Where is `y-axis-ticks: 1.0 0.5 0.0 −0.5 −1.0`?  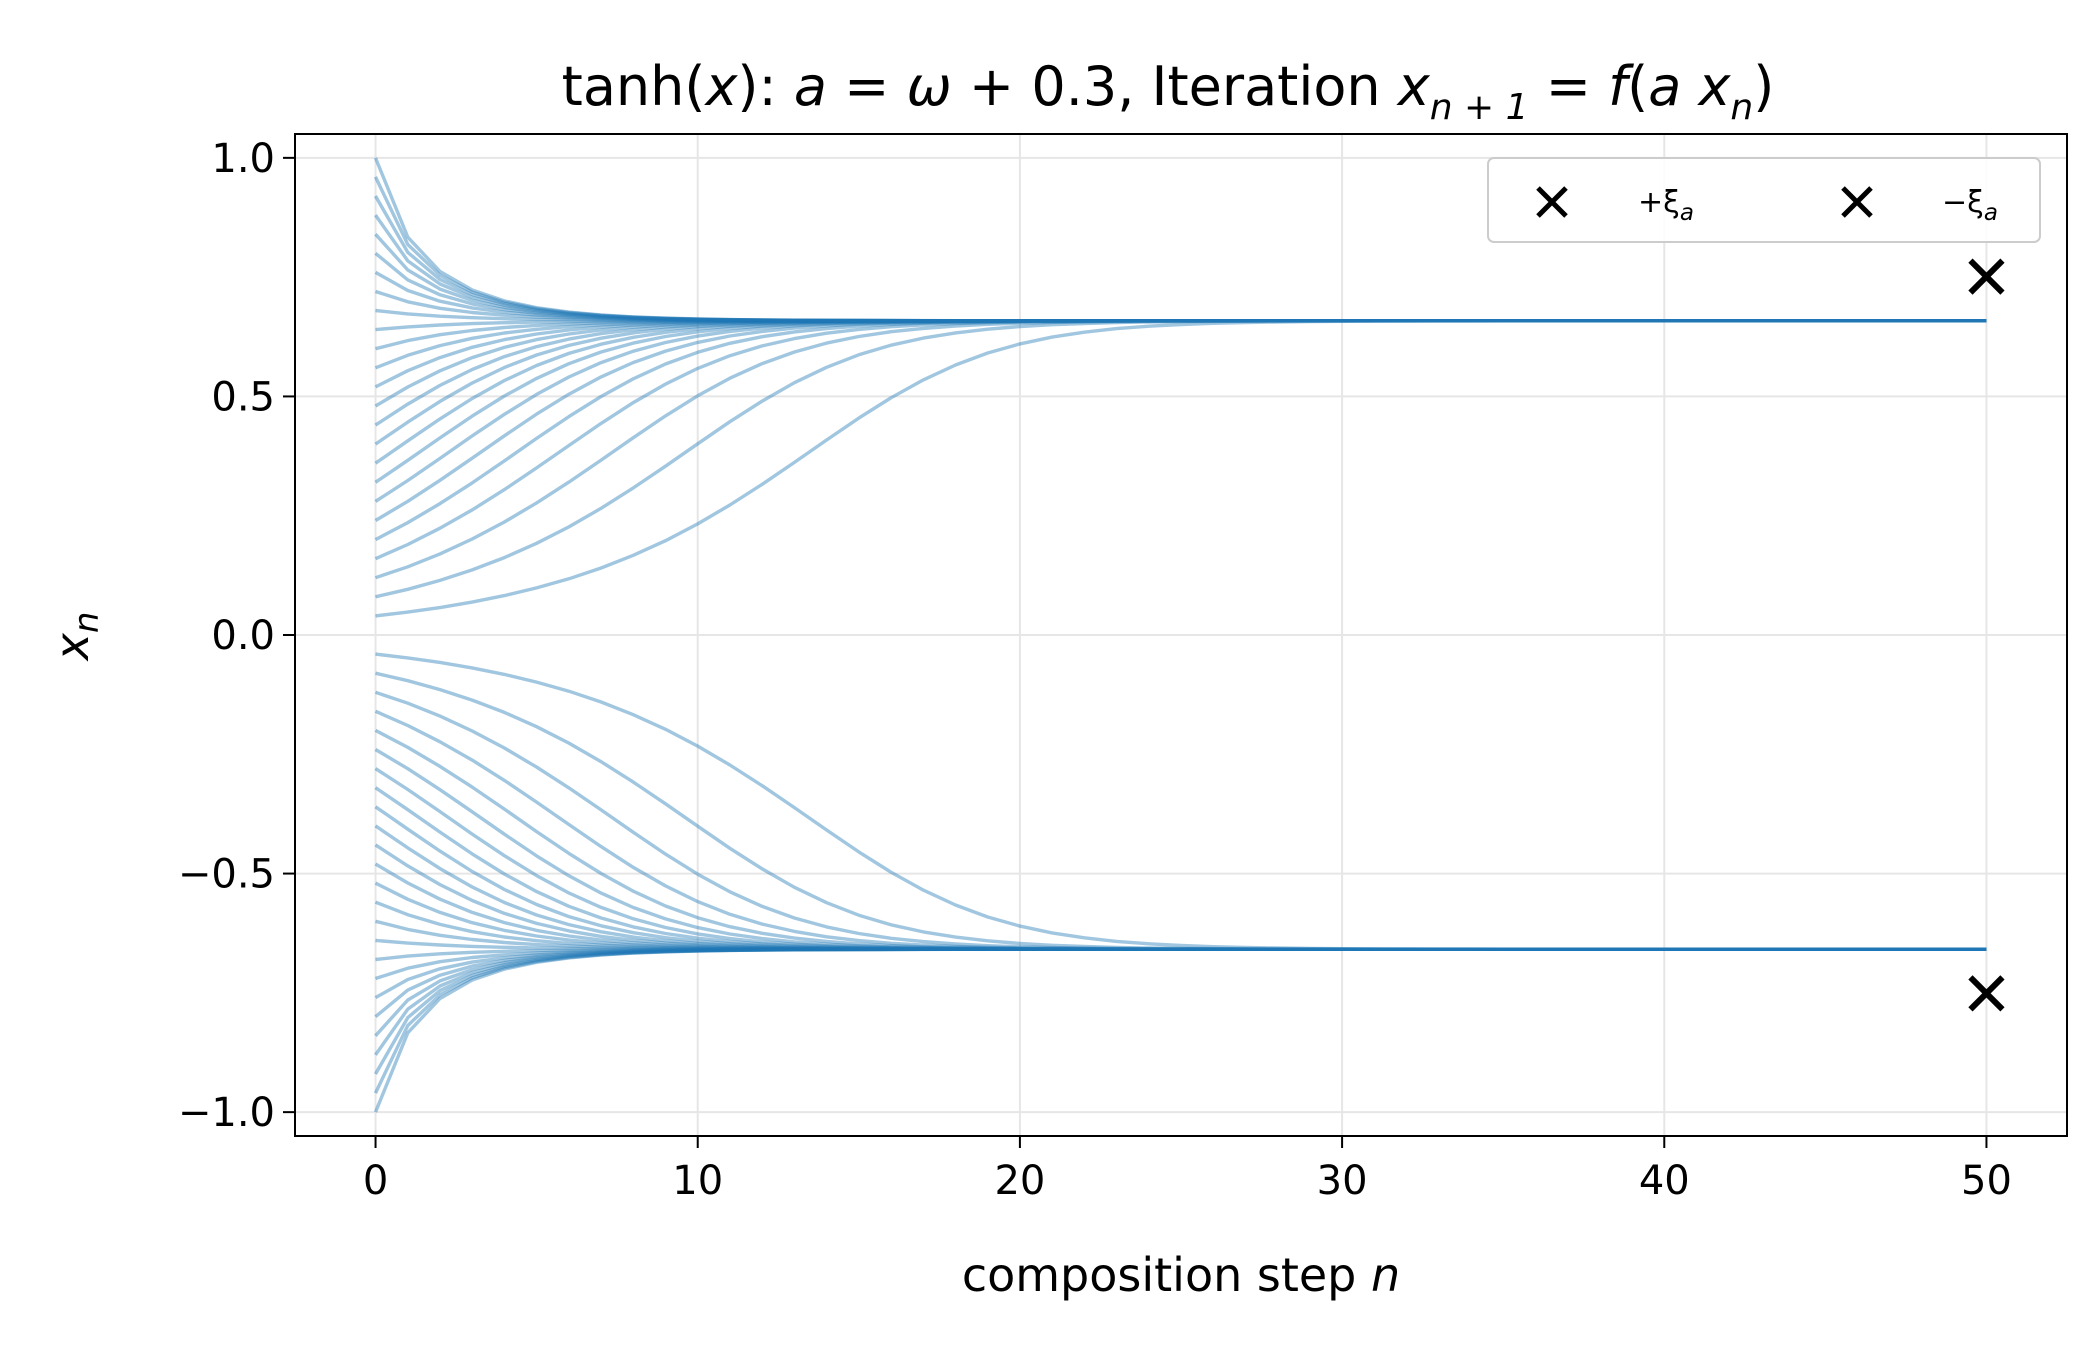 y-axis-ticks: 1.0 0.5 0.0 −0.5 −1.0 is located at coordinates (236, 636).